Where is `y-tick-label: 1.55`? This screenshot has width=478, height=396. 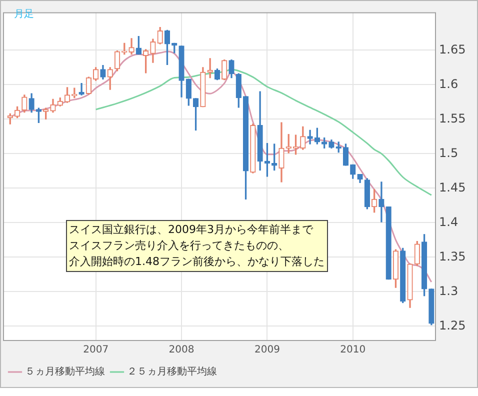 y-tick-label: 1.55 is located at coordinates (452, 118).